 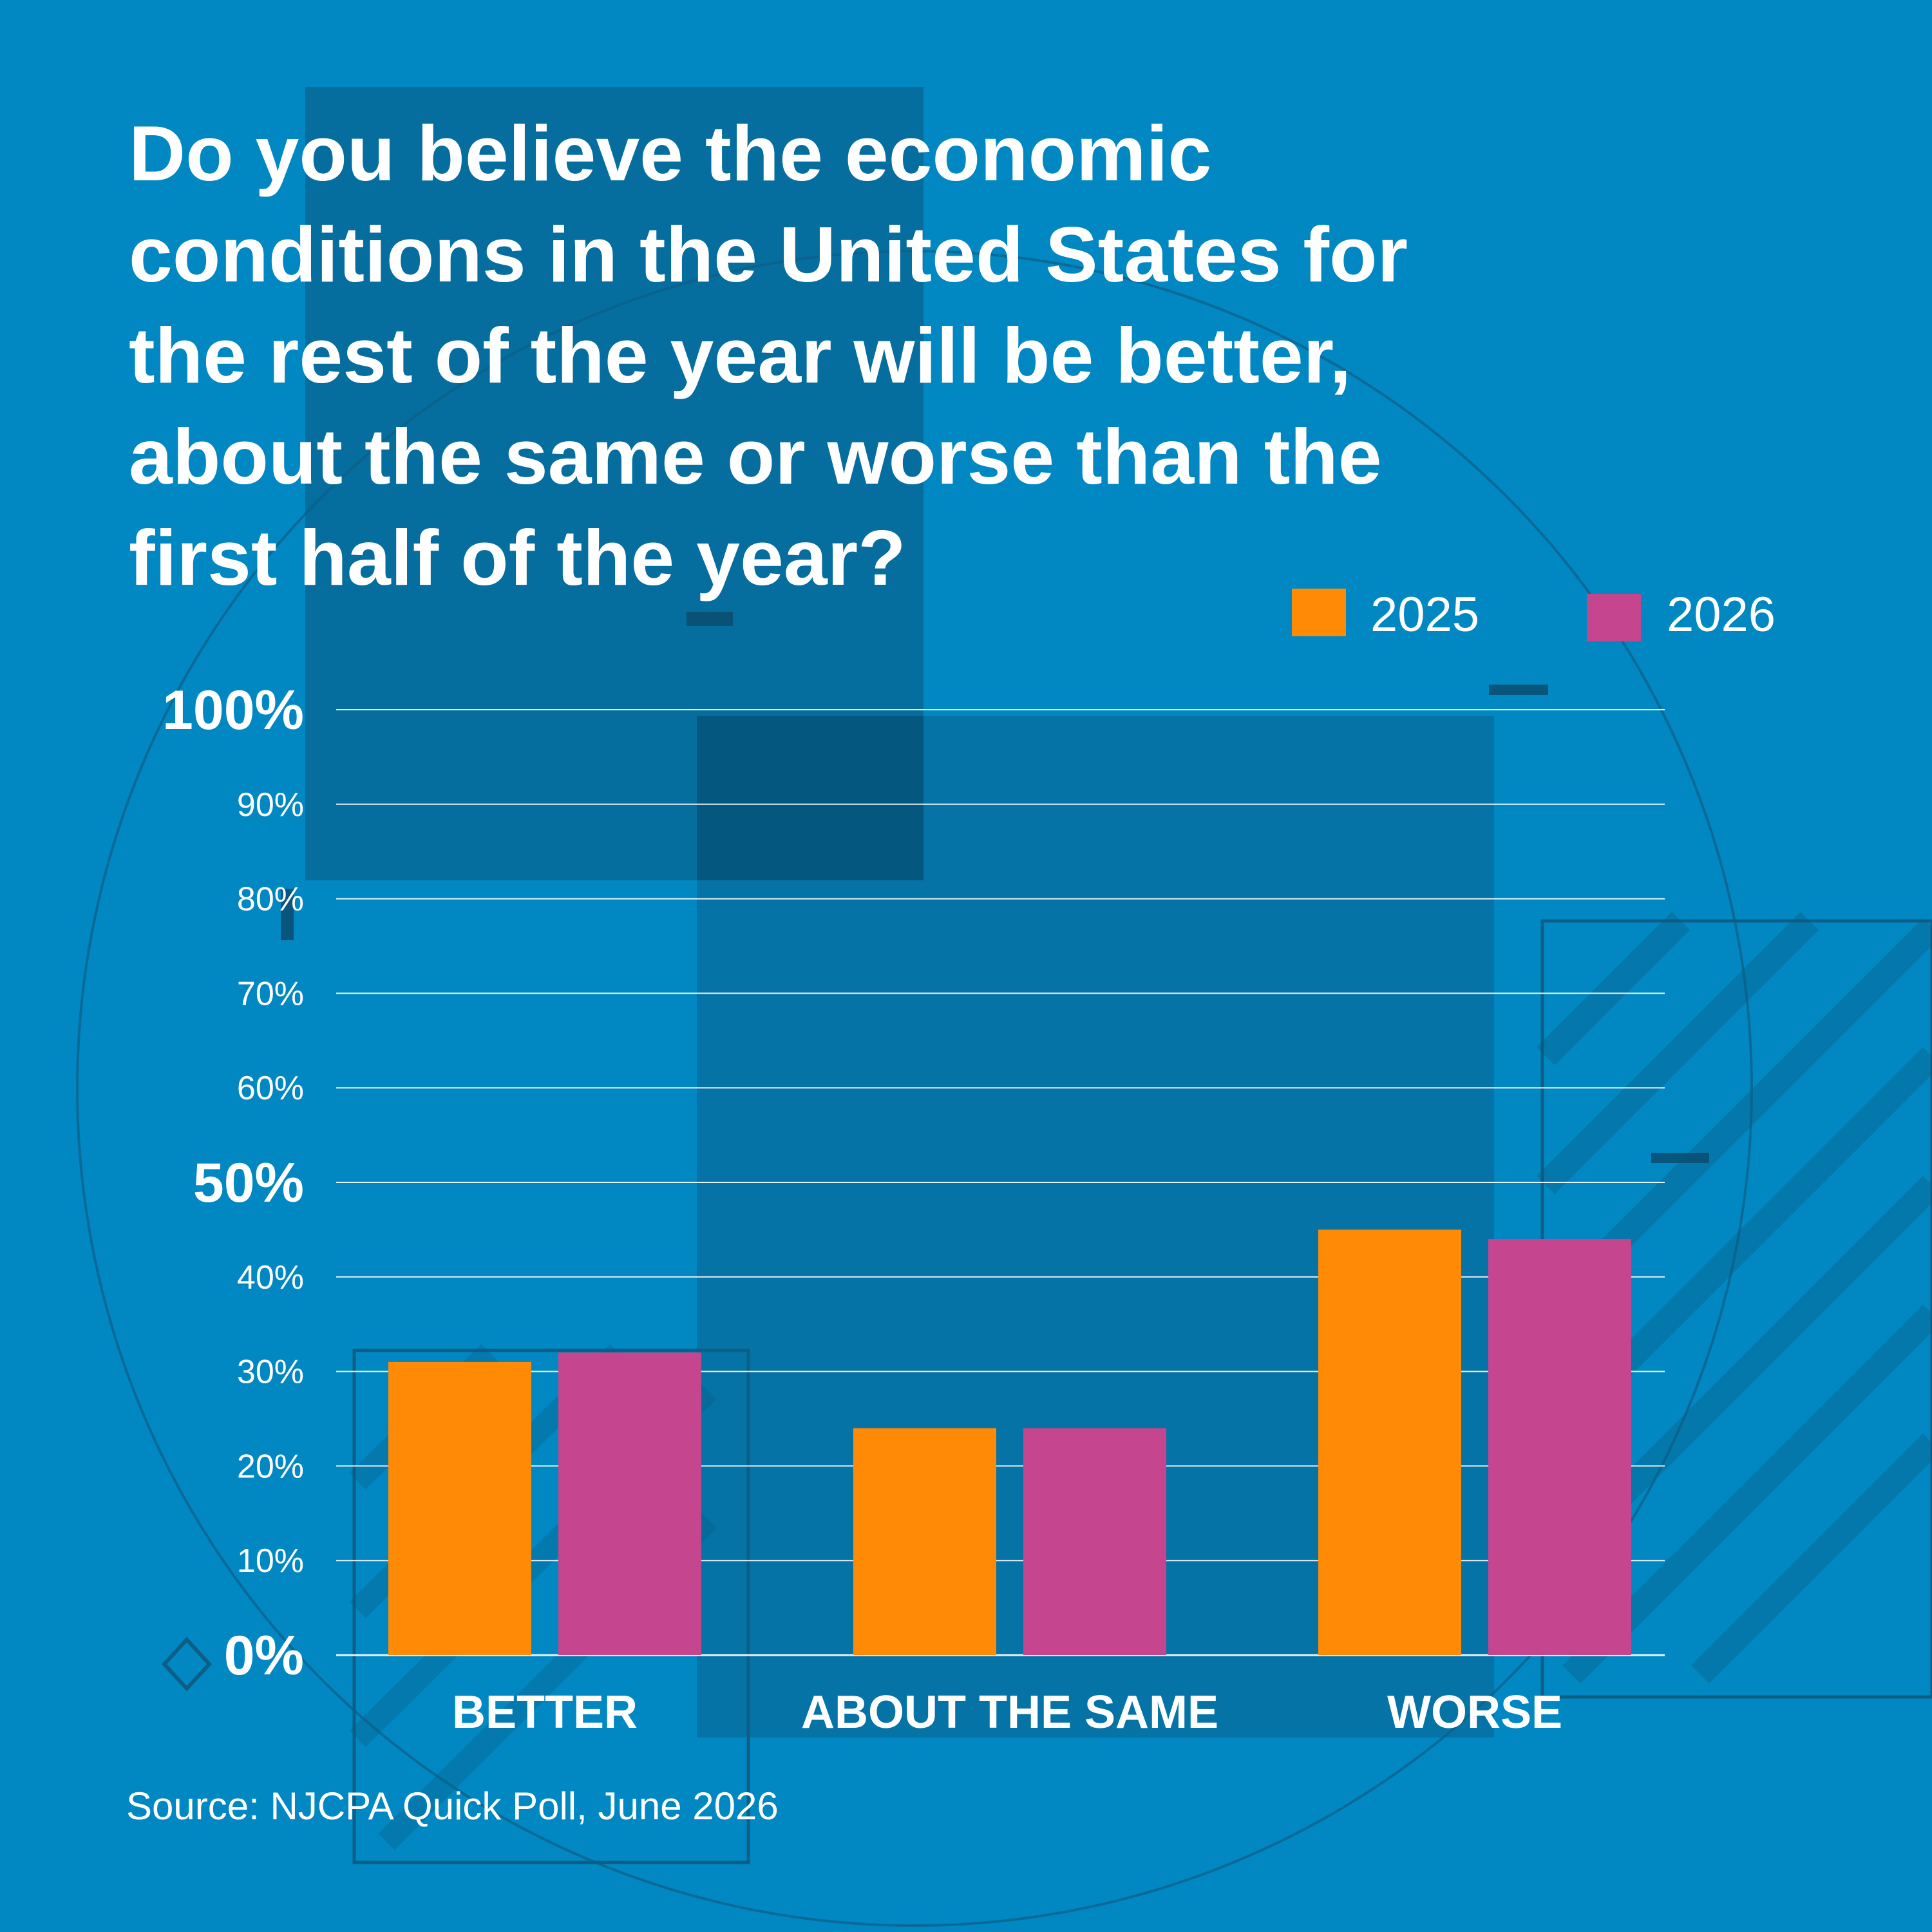 I want to click on bar-2025-about-the-same, so click(x=924, y=1541).